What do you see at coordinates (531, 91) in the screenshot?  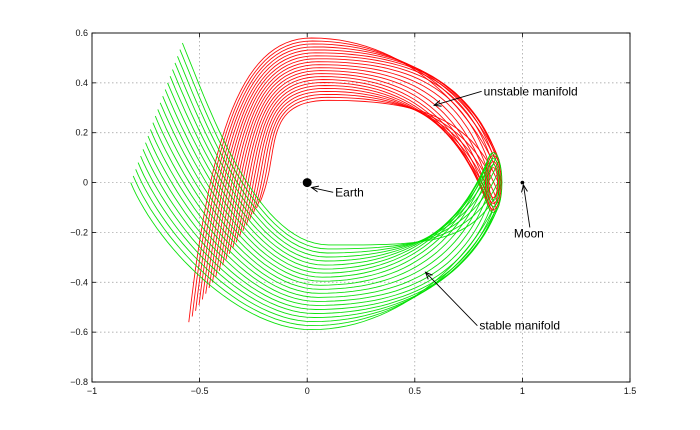 I see `annotation-label: unstable manifold` at bounding box center [531, 91].